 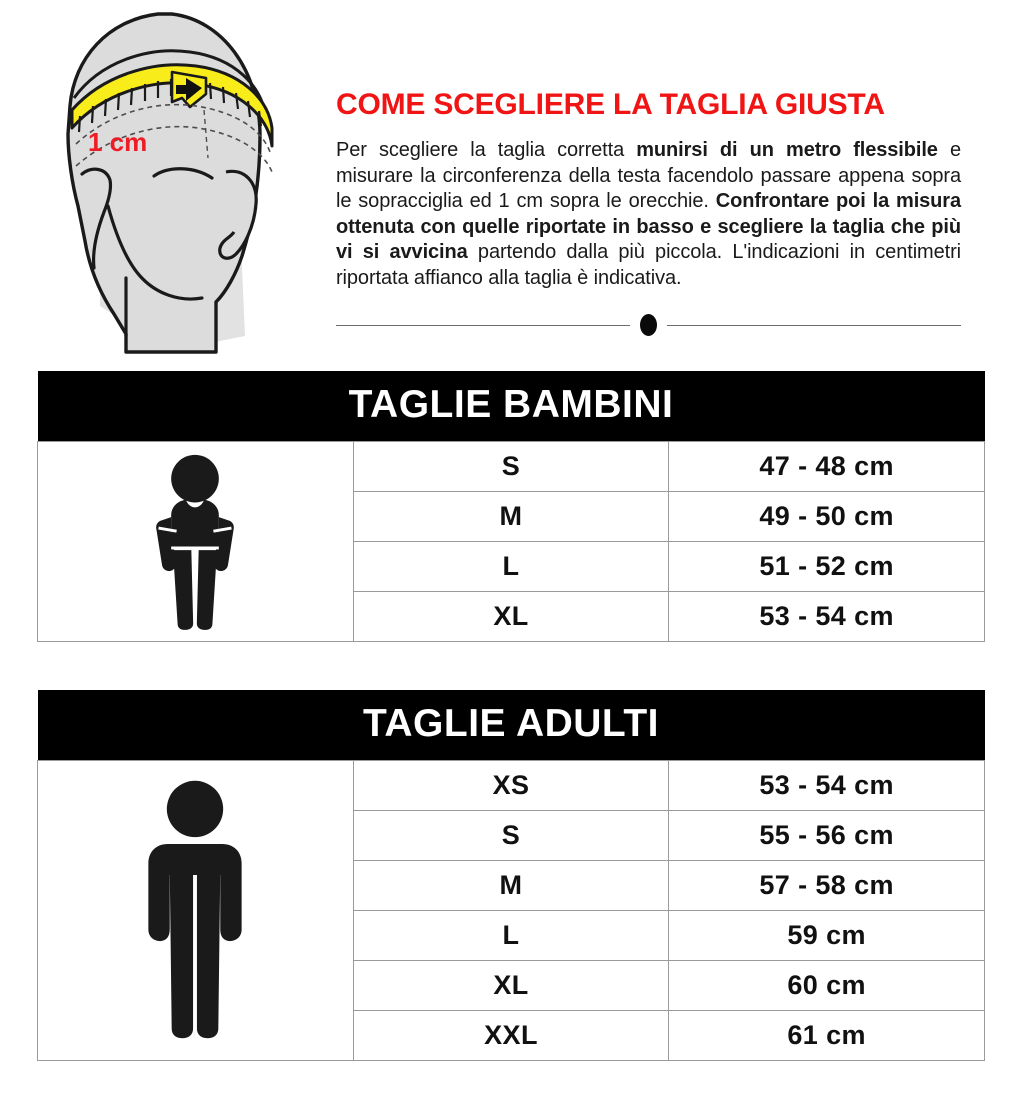 I want to click on table-row: XXL 61 cm, so click(x=511, y=1035).